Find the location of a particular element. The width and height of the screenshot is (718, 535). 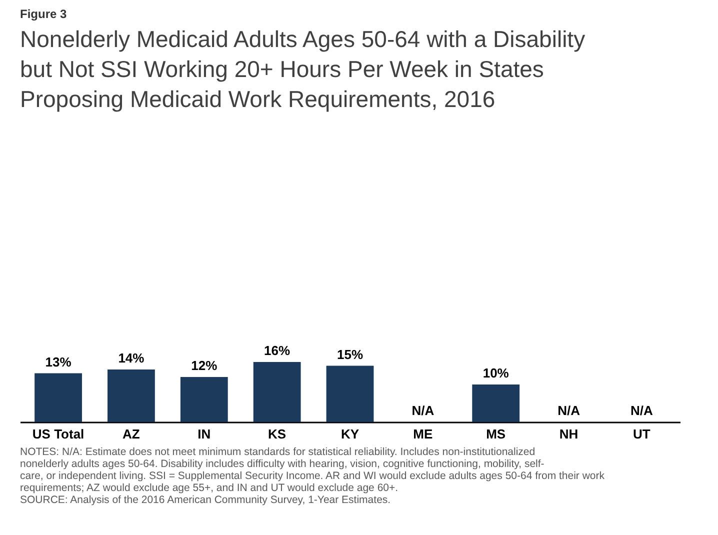

data-label: 15% is located at coordinates (350, 354).